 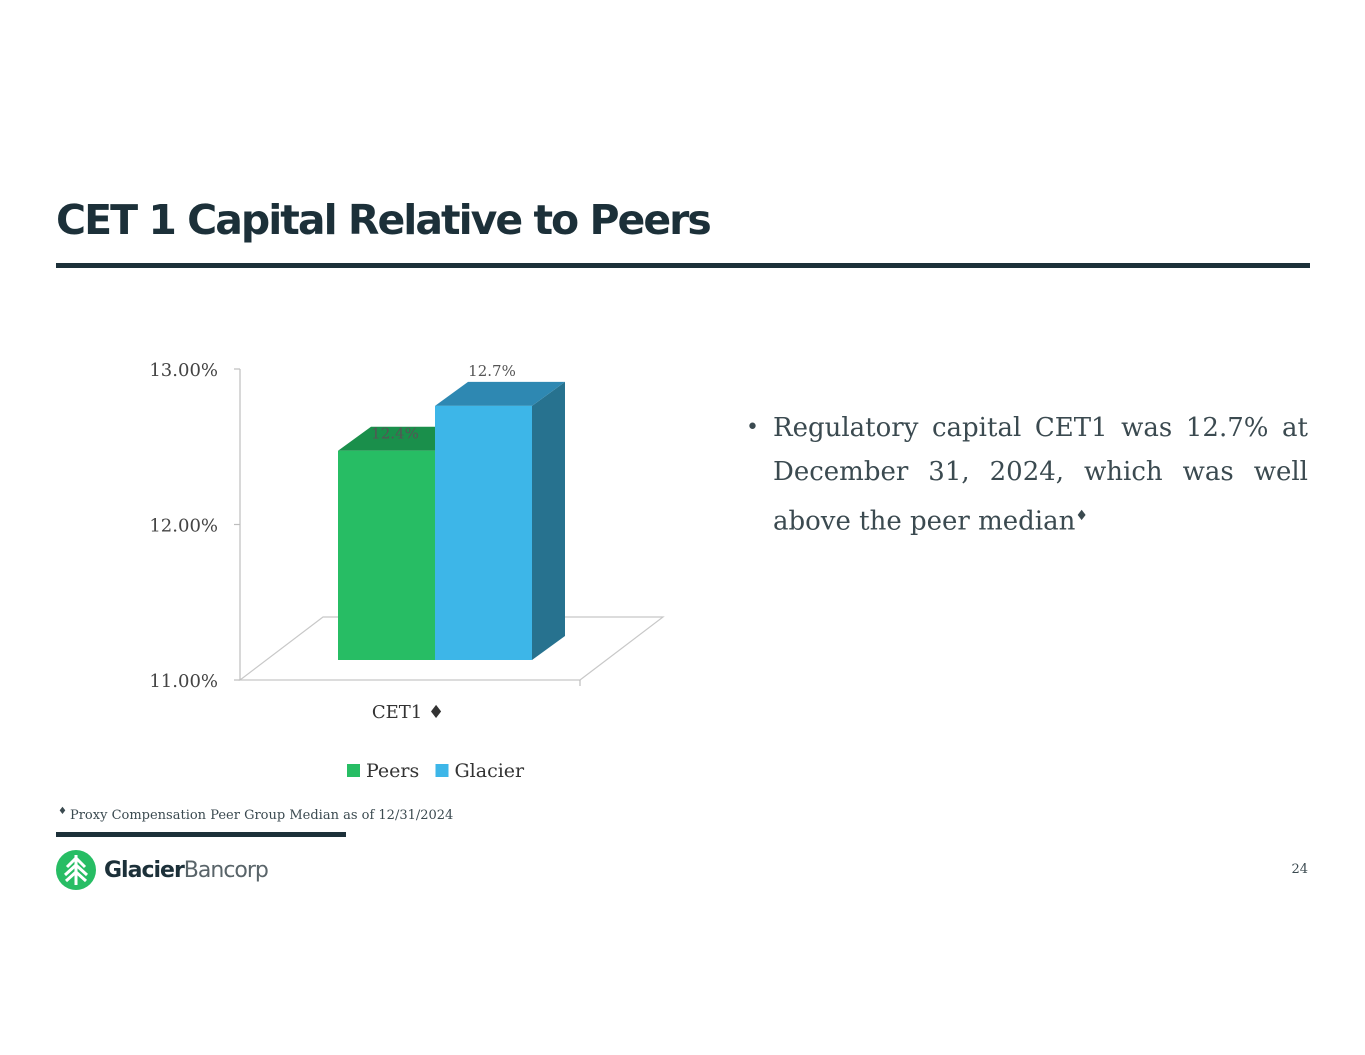 What do you see at coordinates (490, 771) in the screenshot?
I see `legend-label-glacier: Glacier` at bounding box center [490, 771].